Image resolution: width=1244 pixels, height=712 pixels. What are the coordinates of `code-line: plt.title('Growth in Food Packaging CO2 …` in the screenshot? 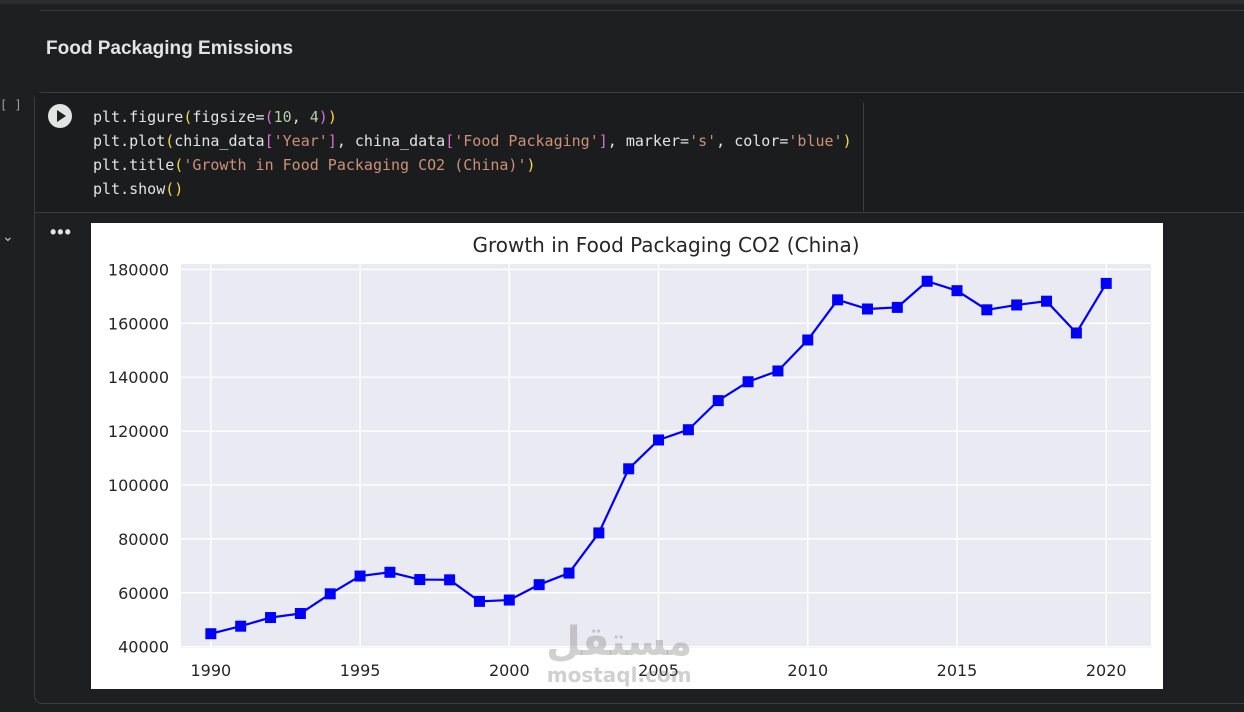 It's located at (472, 165).